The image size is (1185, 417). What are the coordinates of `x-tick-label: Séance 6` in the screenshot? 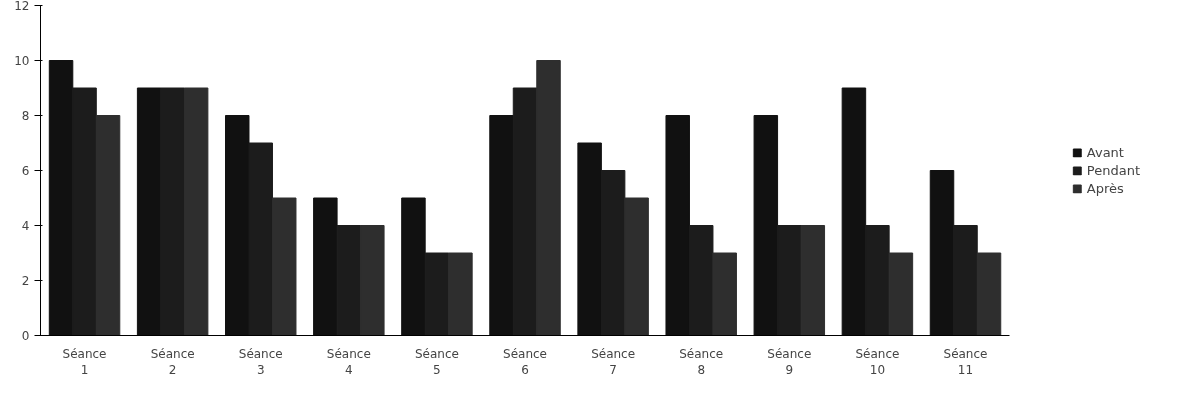 It's located at (525, 362).